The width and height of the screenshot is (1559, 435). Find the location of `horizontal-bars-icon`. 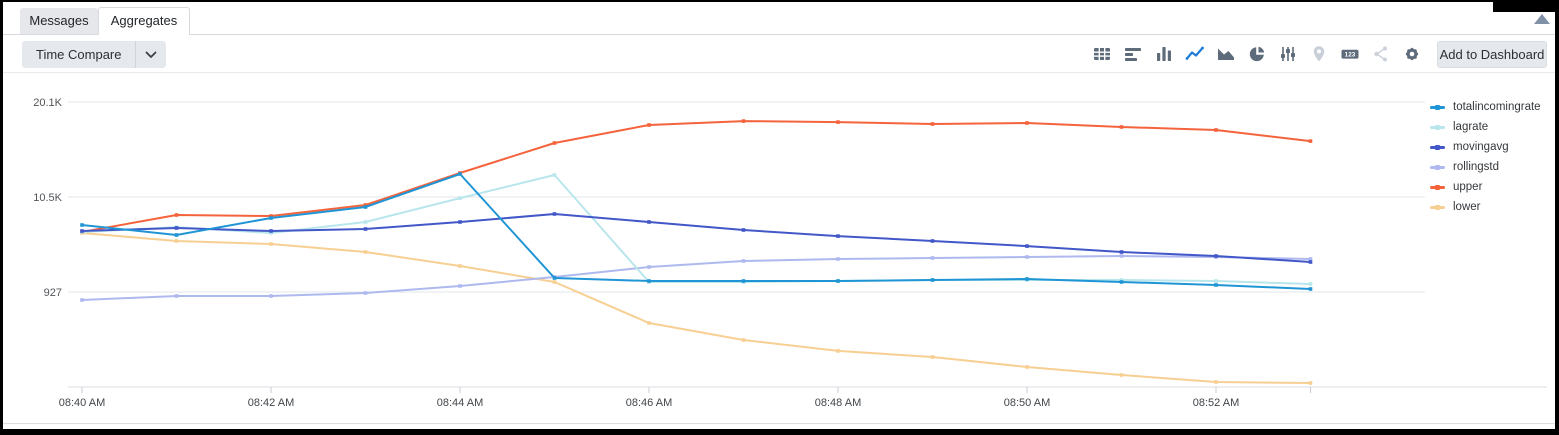

horizontal-bars-icon is located at coordinates (1133, 54).